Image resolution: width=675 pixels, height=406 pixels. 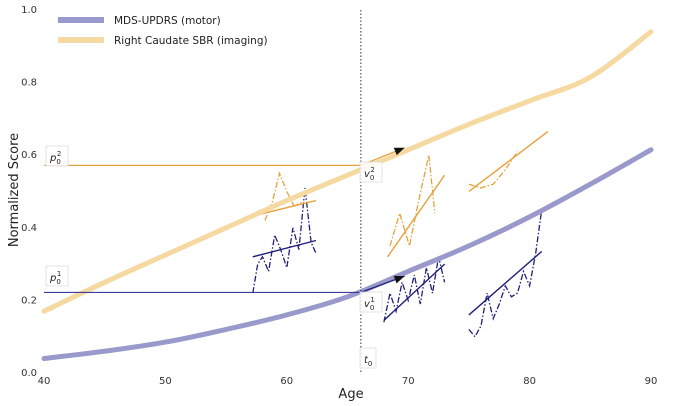 I want to click on annotation-p0-1: p01, so click(x=57, y=276).